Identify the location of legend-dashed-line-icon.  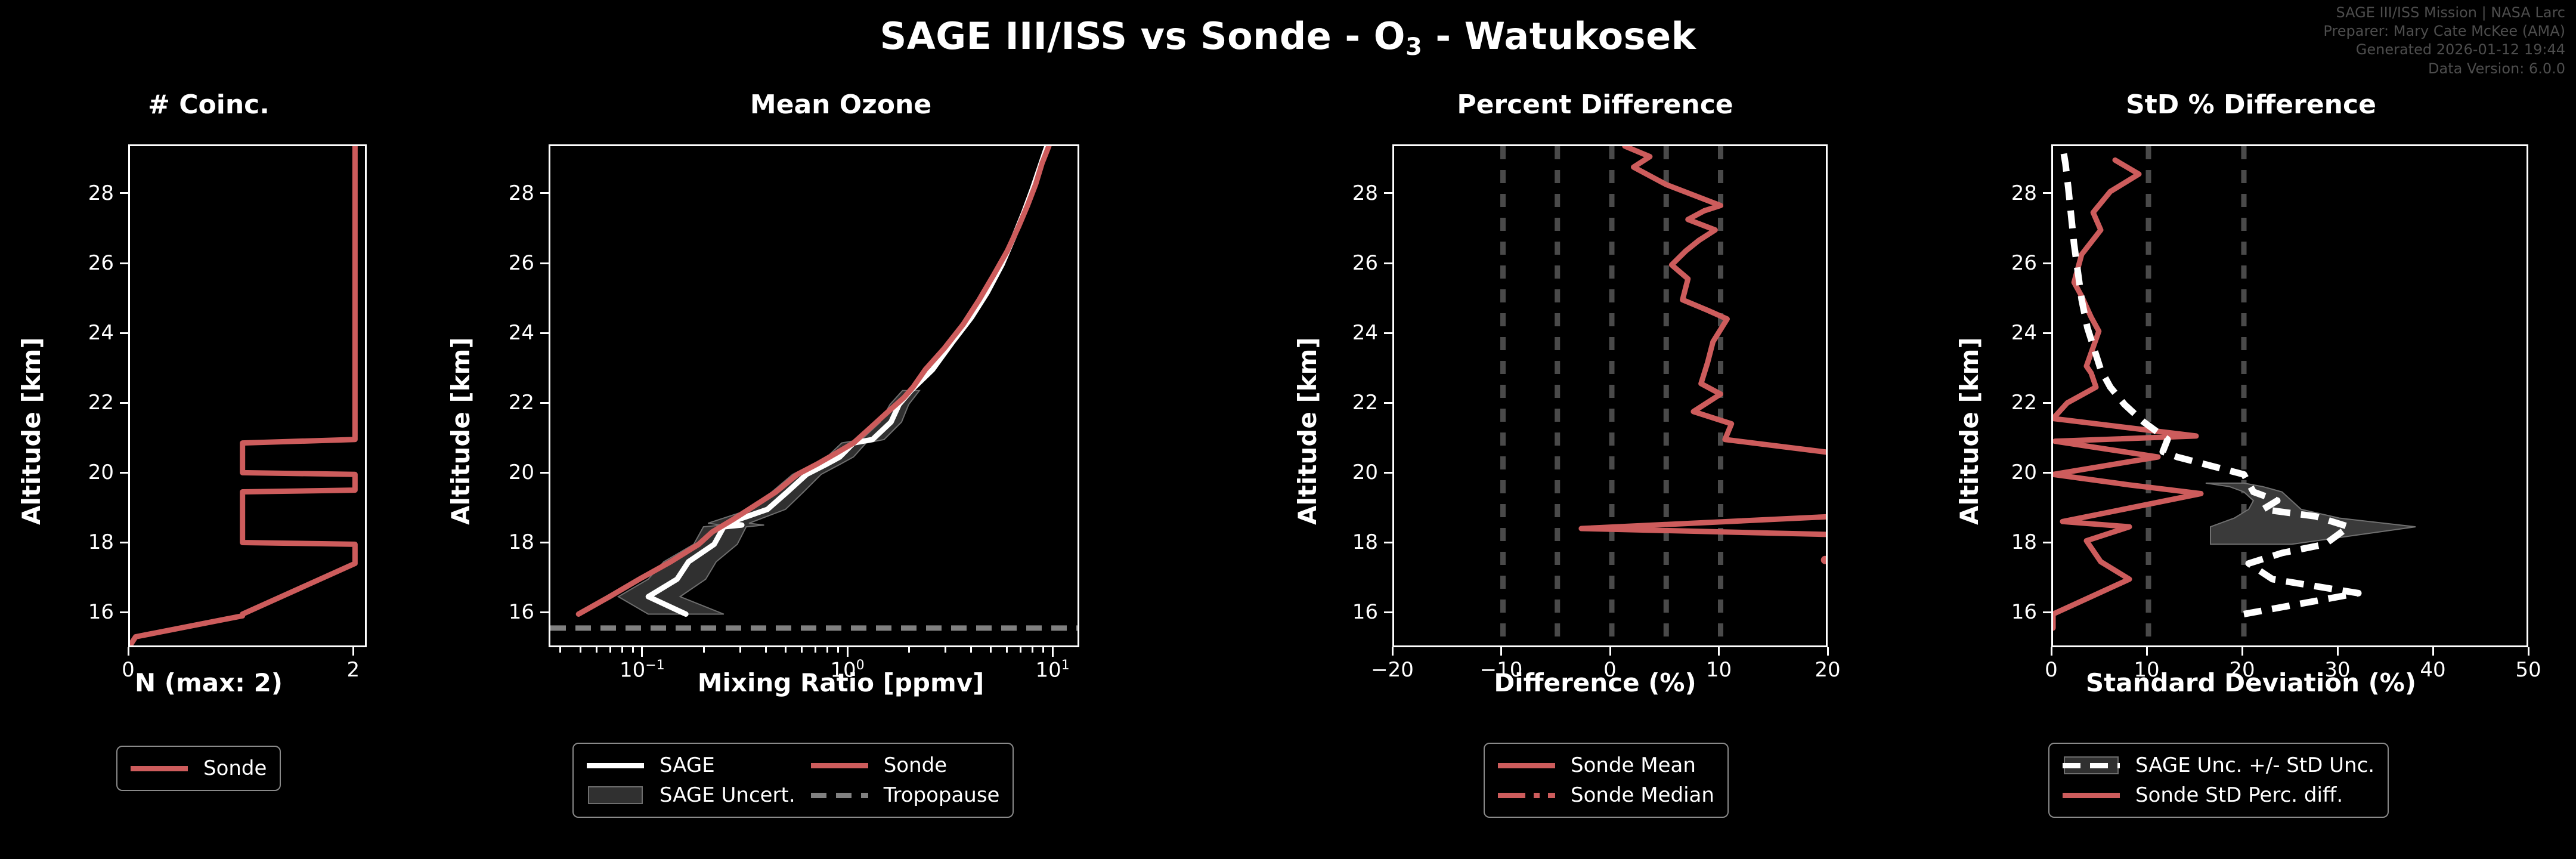
(2091, 765).